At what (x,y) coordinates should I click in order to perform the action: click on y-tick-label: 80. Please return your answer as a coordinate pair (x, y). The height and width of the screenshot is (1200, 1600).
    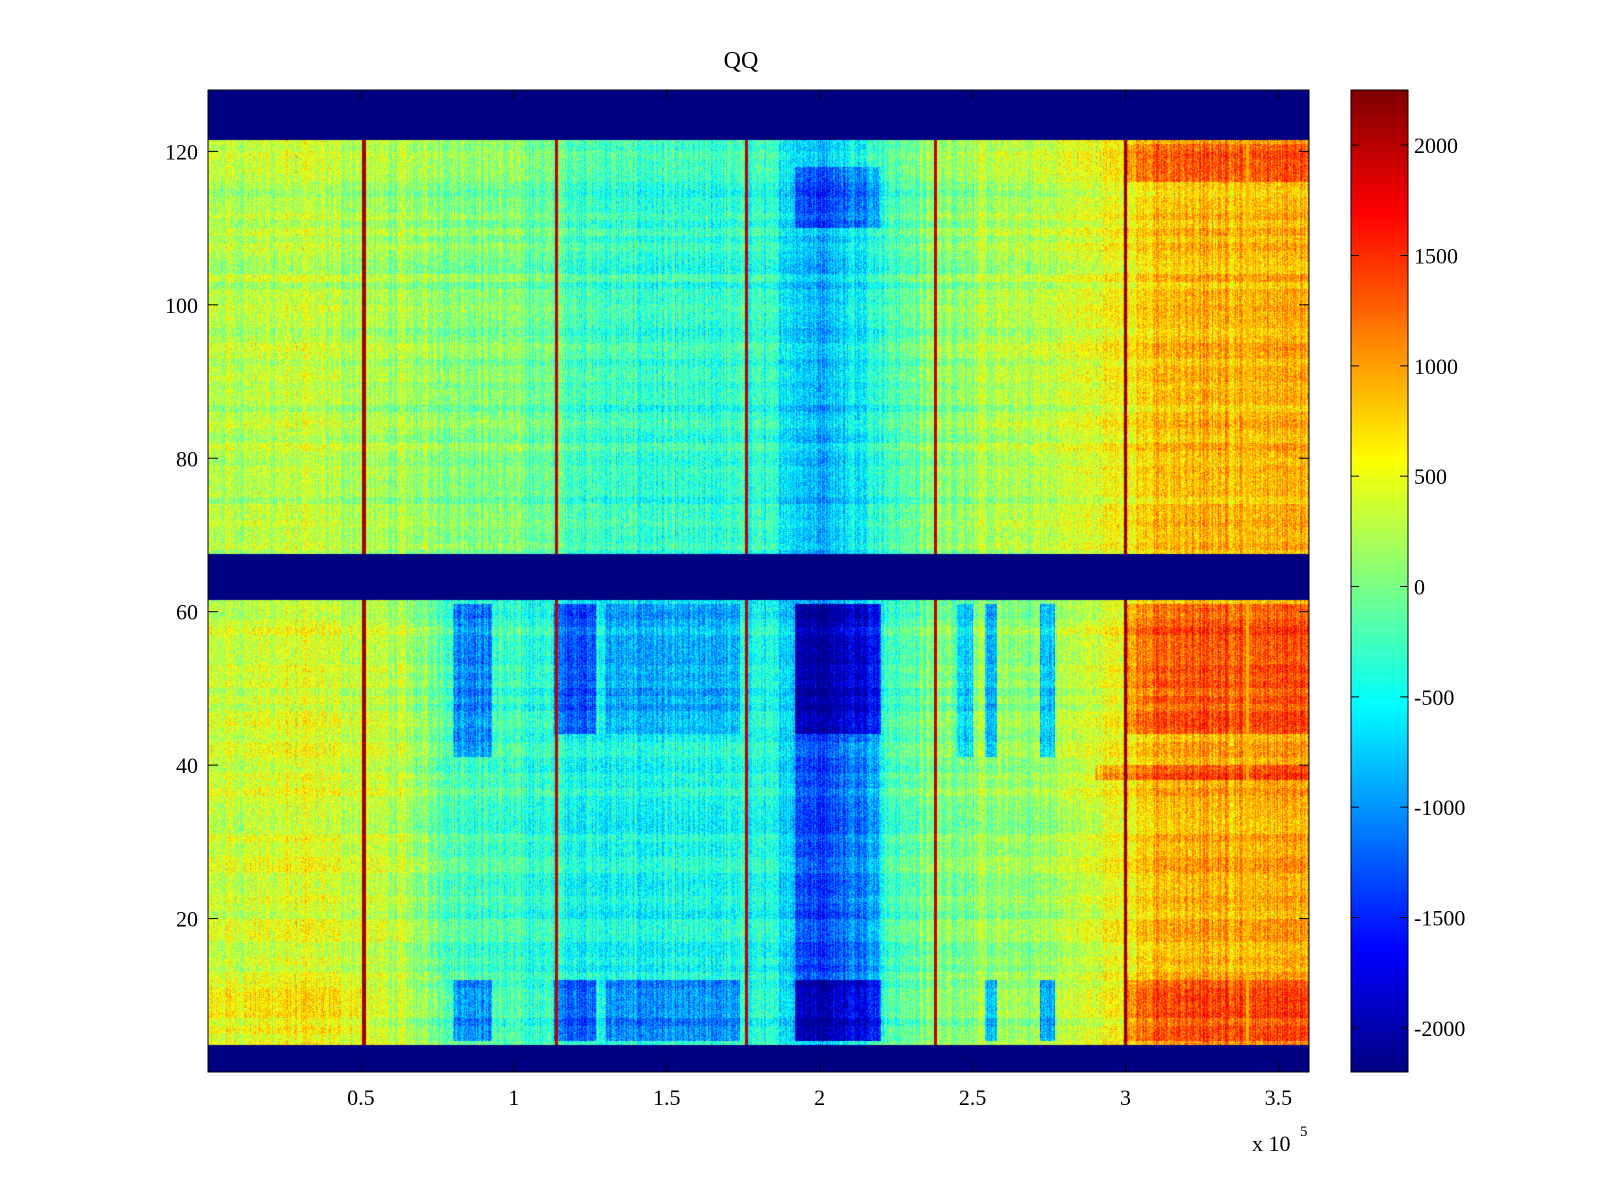
    Looking at the image, I should click on (187, 458).